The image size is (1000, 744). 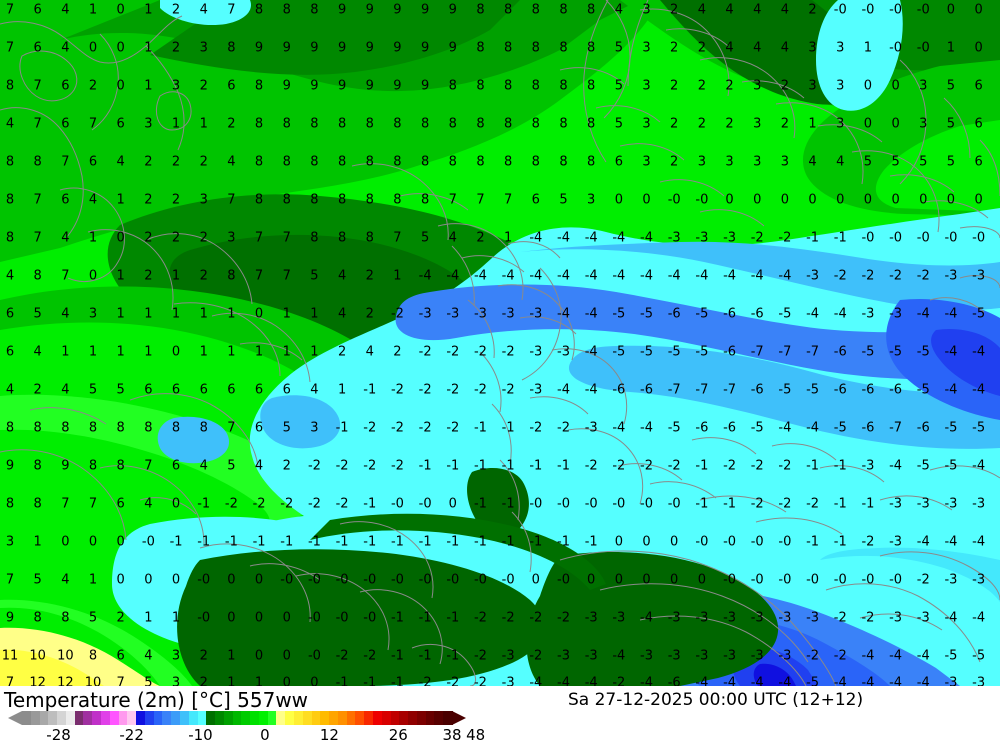 I want to click on grid-value-label: 12, so click(x=37, y=681).